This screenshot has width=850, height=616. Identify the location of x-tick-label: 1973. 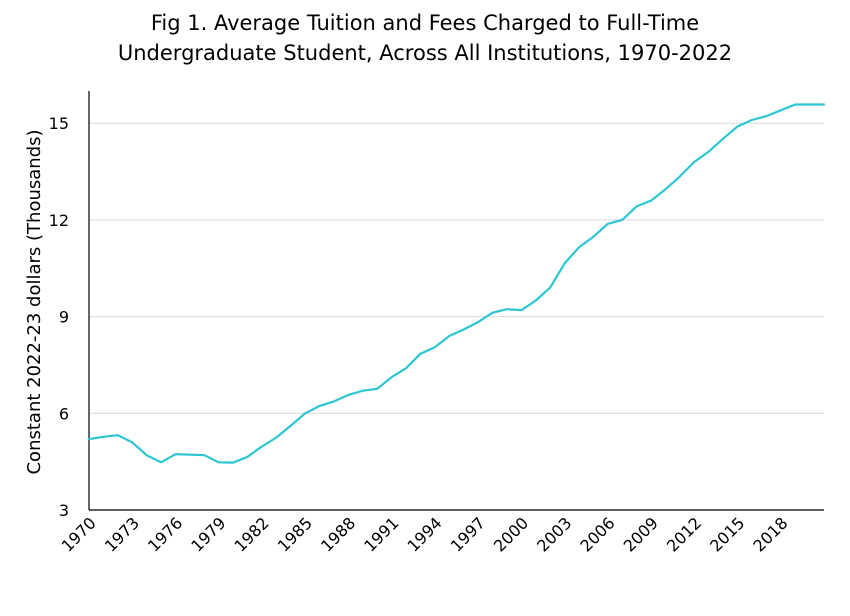
(122, 534).